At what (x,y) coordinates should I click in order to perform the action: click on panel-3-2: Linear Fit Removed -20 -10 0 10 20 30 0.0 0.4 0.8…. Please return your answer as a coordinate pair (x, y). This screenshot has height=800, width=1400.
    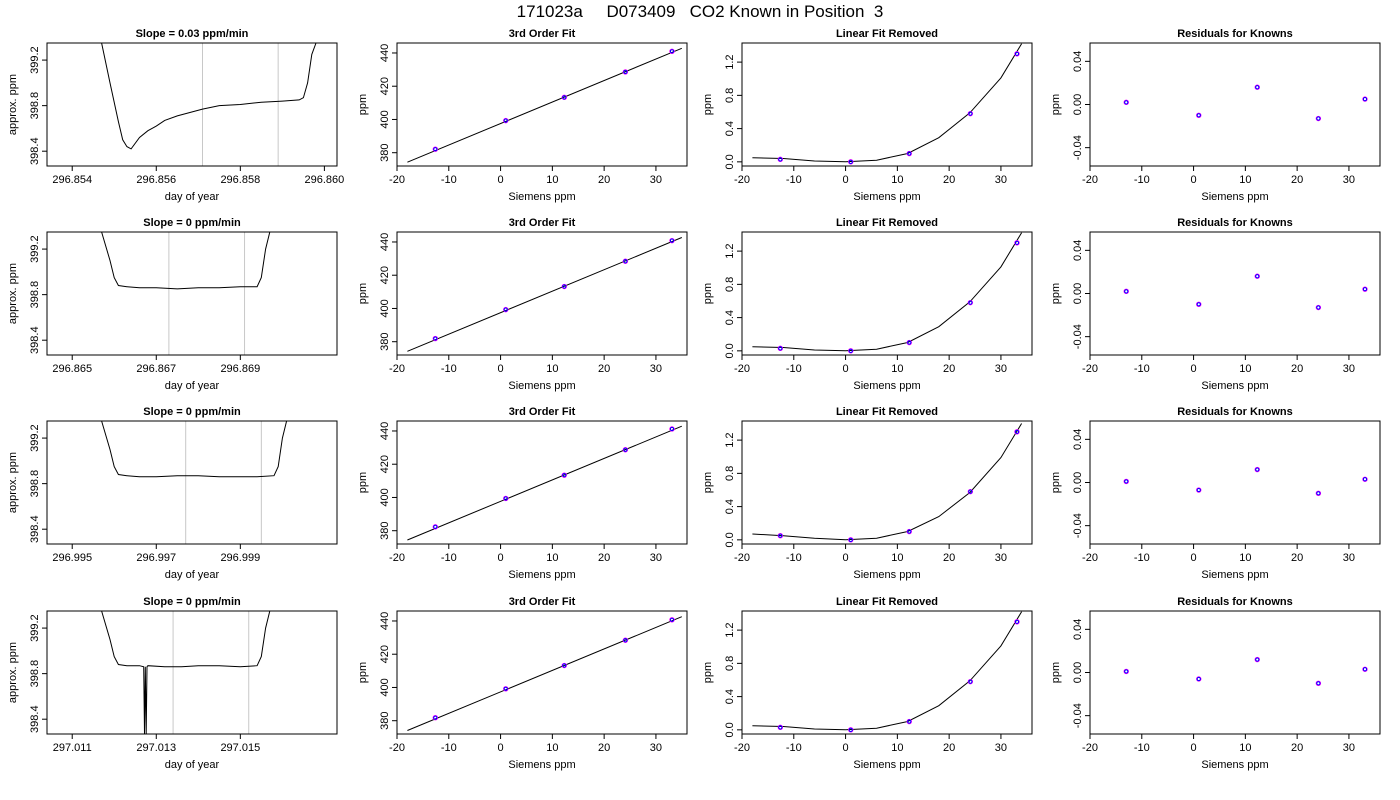
    Looking at the image, I should click on (867, 683).